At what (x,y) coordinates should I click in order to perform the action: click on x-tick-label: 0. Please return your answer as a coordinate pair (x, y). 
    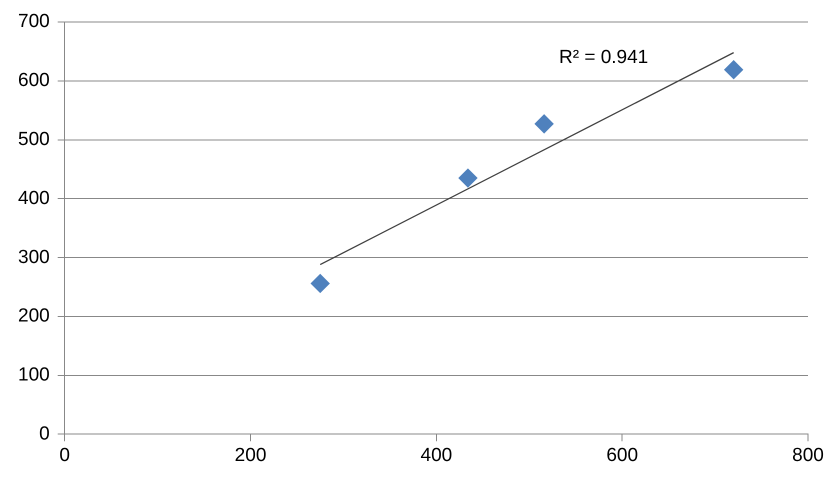
    Looking at the image, I should click on (64, 455).